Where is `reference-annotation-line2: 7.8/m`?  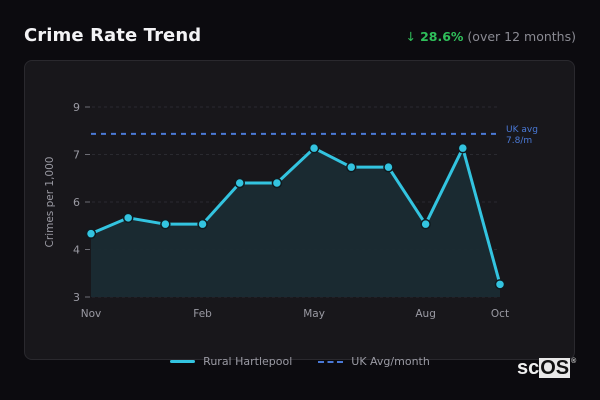 reference-annotation-line2: 7.8/m is located at coordinates (519, 141).